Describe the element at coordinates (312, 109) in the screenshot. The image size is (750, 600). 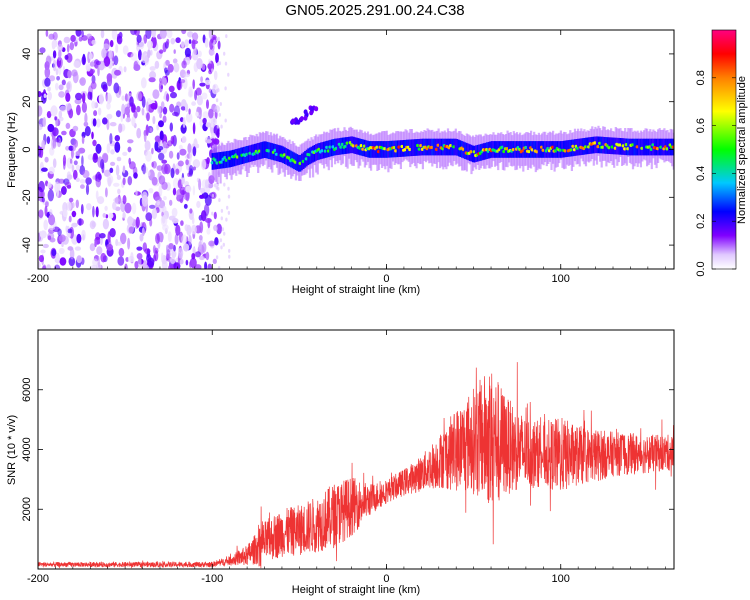
I see `spur-cell` at that location.